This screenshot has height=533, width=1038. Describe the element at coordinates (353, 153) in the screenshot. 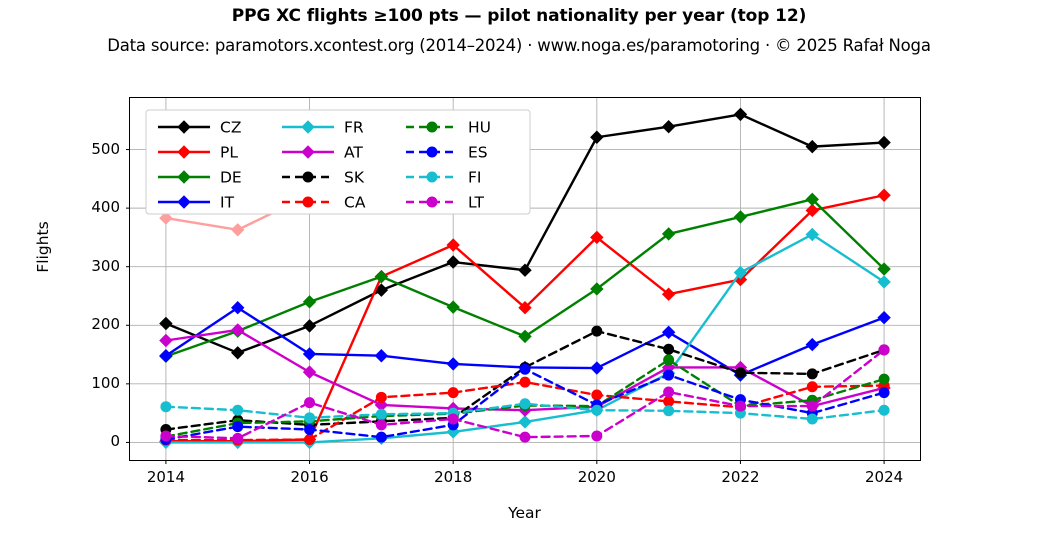

I see `legend-label: AT` at that location.